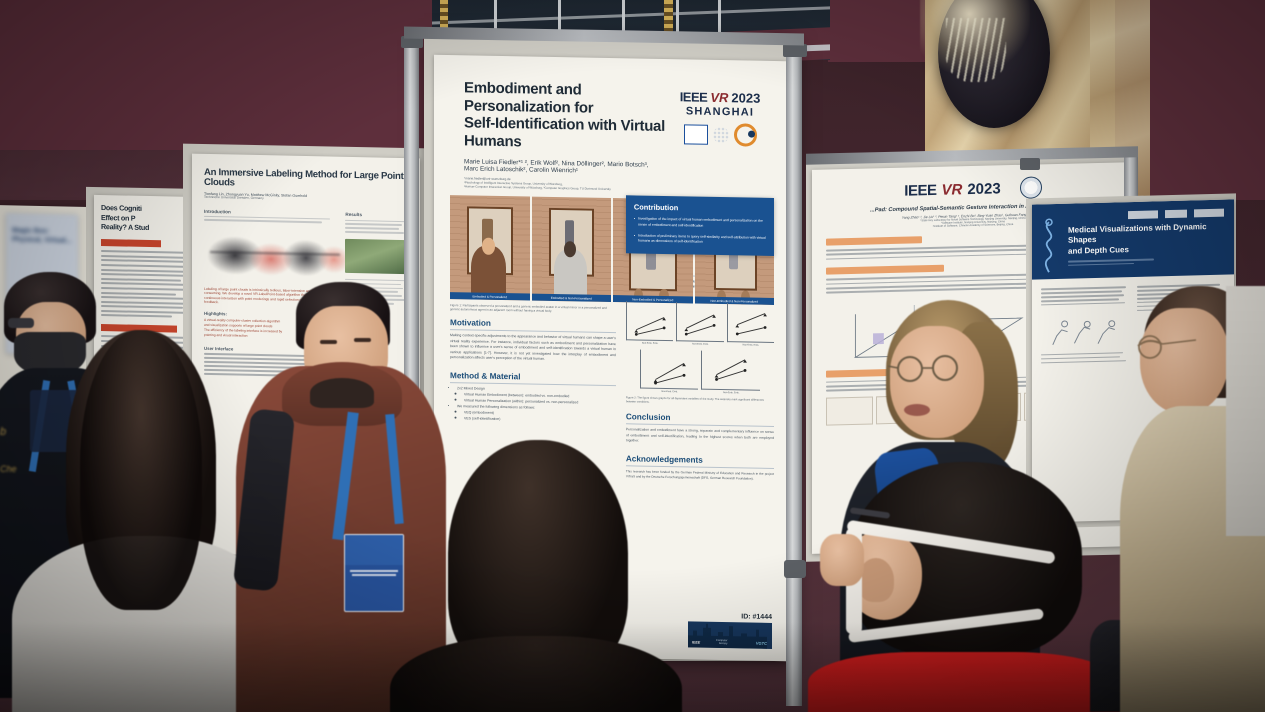 The height and width of the screenshot is (712, 1265). What do you see at coordinates (8, 450) in the screenshot?
I see `jacket-gold-text: b Che` at bounding box center [8, 450].